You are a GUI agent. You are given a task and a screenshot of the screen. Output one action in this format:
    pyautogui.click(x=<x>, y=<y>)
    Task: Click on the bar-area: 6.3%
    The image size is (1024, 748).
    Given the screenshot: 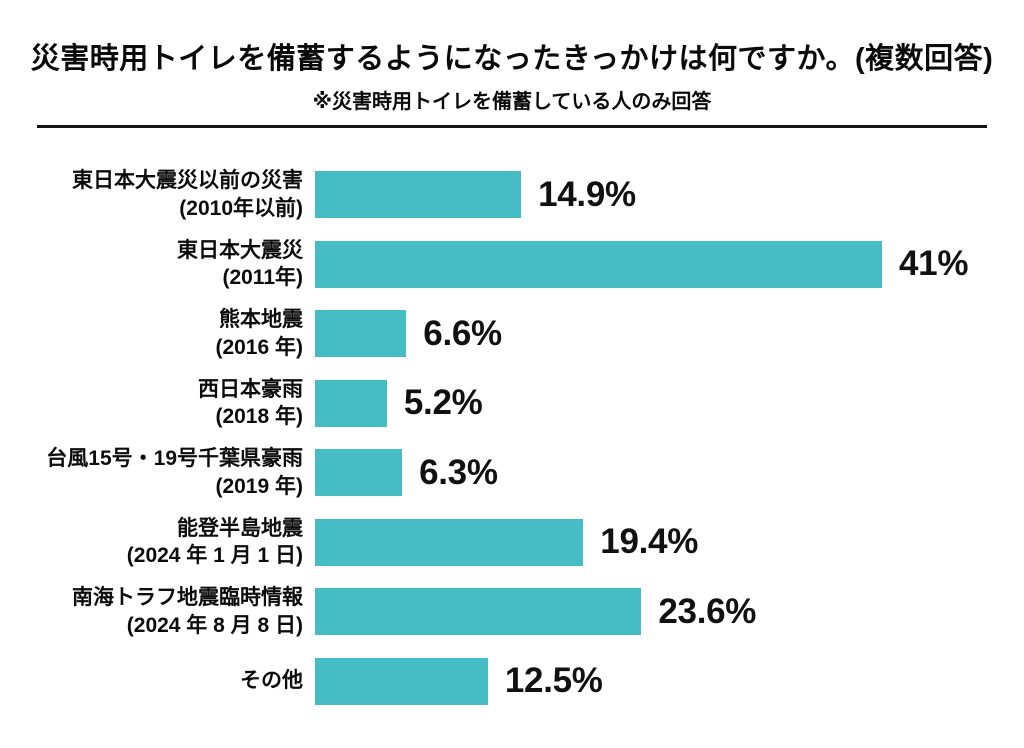 What is the action you would take?
    pyautogui.click(x=650, y=473)
    